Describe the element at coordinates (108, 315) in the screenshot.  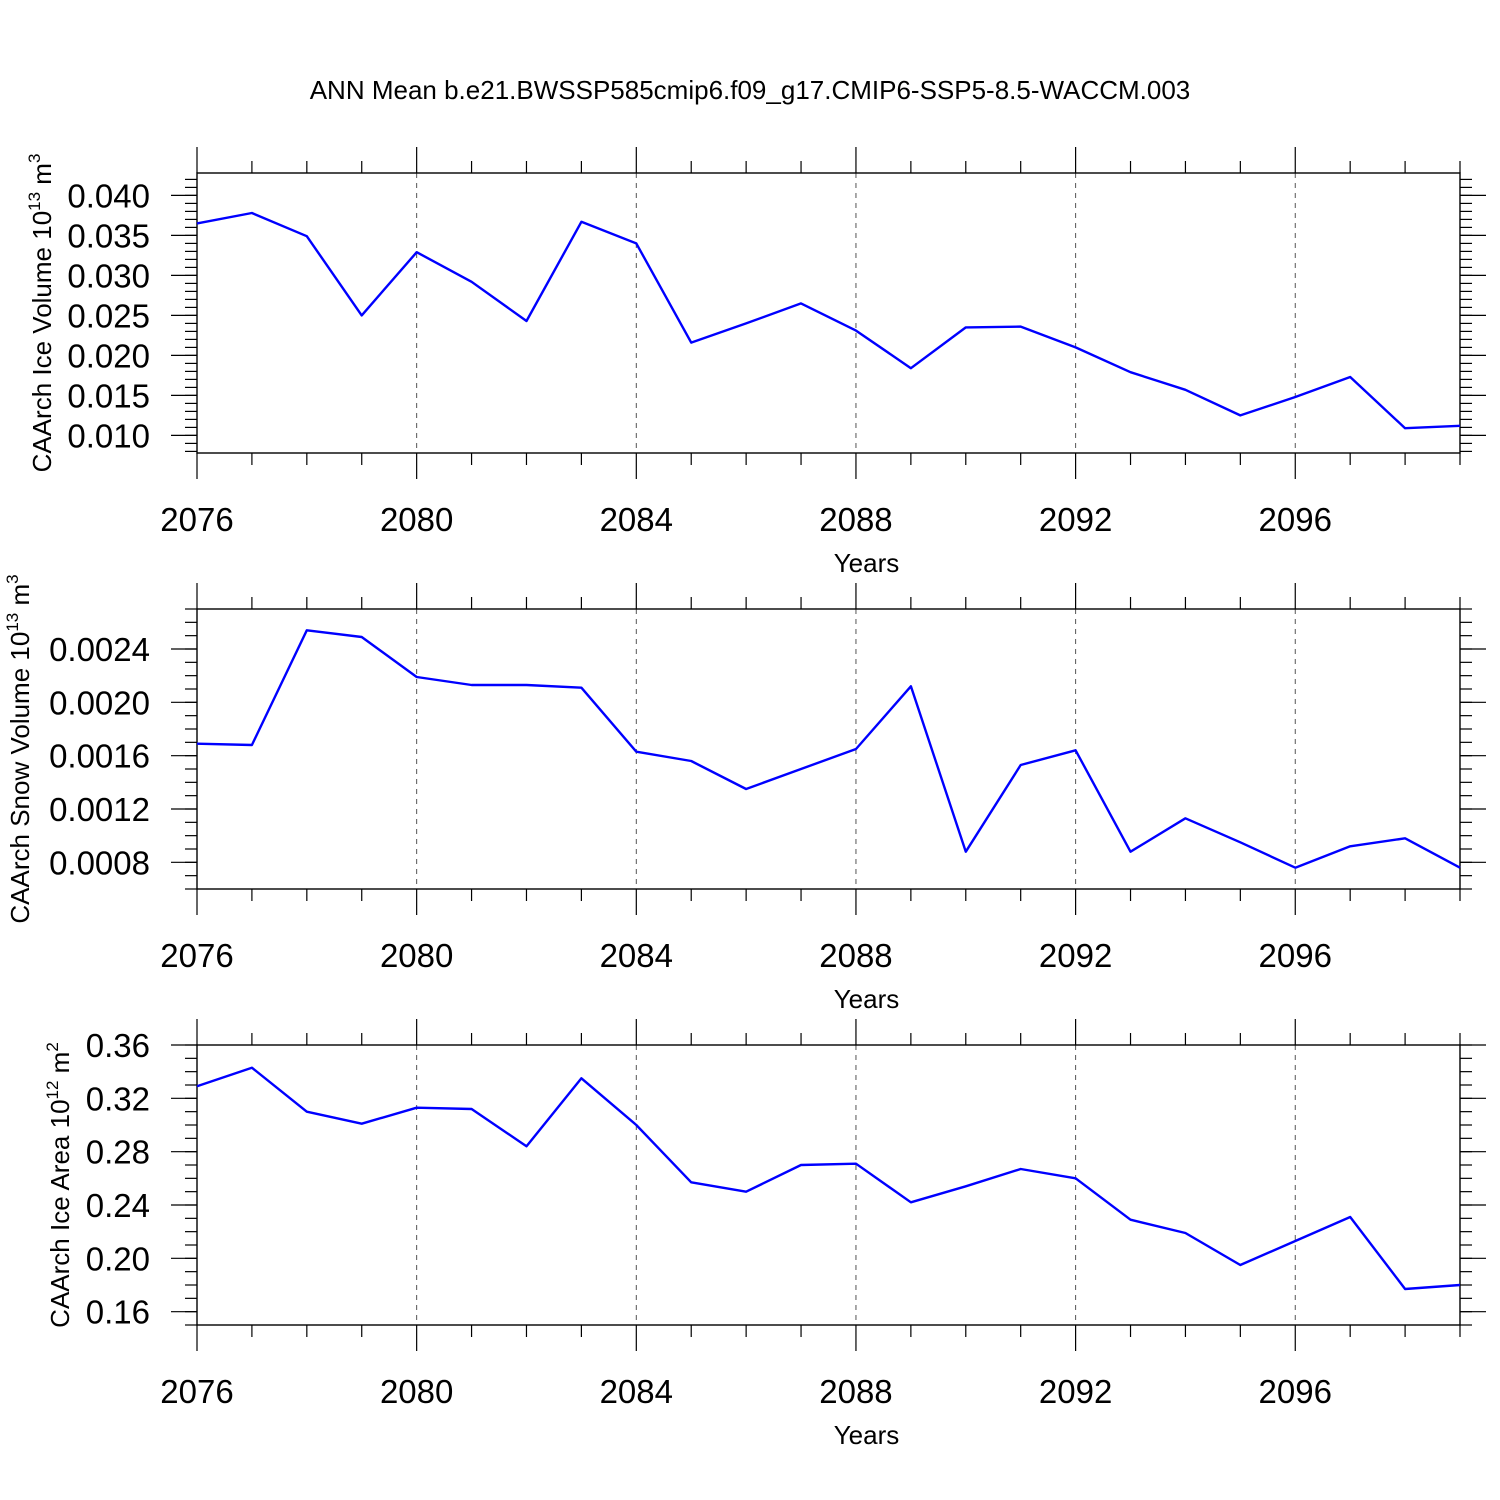
I see `y-tick-label: 0.025` at that location.